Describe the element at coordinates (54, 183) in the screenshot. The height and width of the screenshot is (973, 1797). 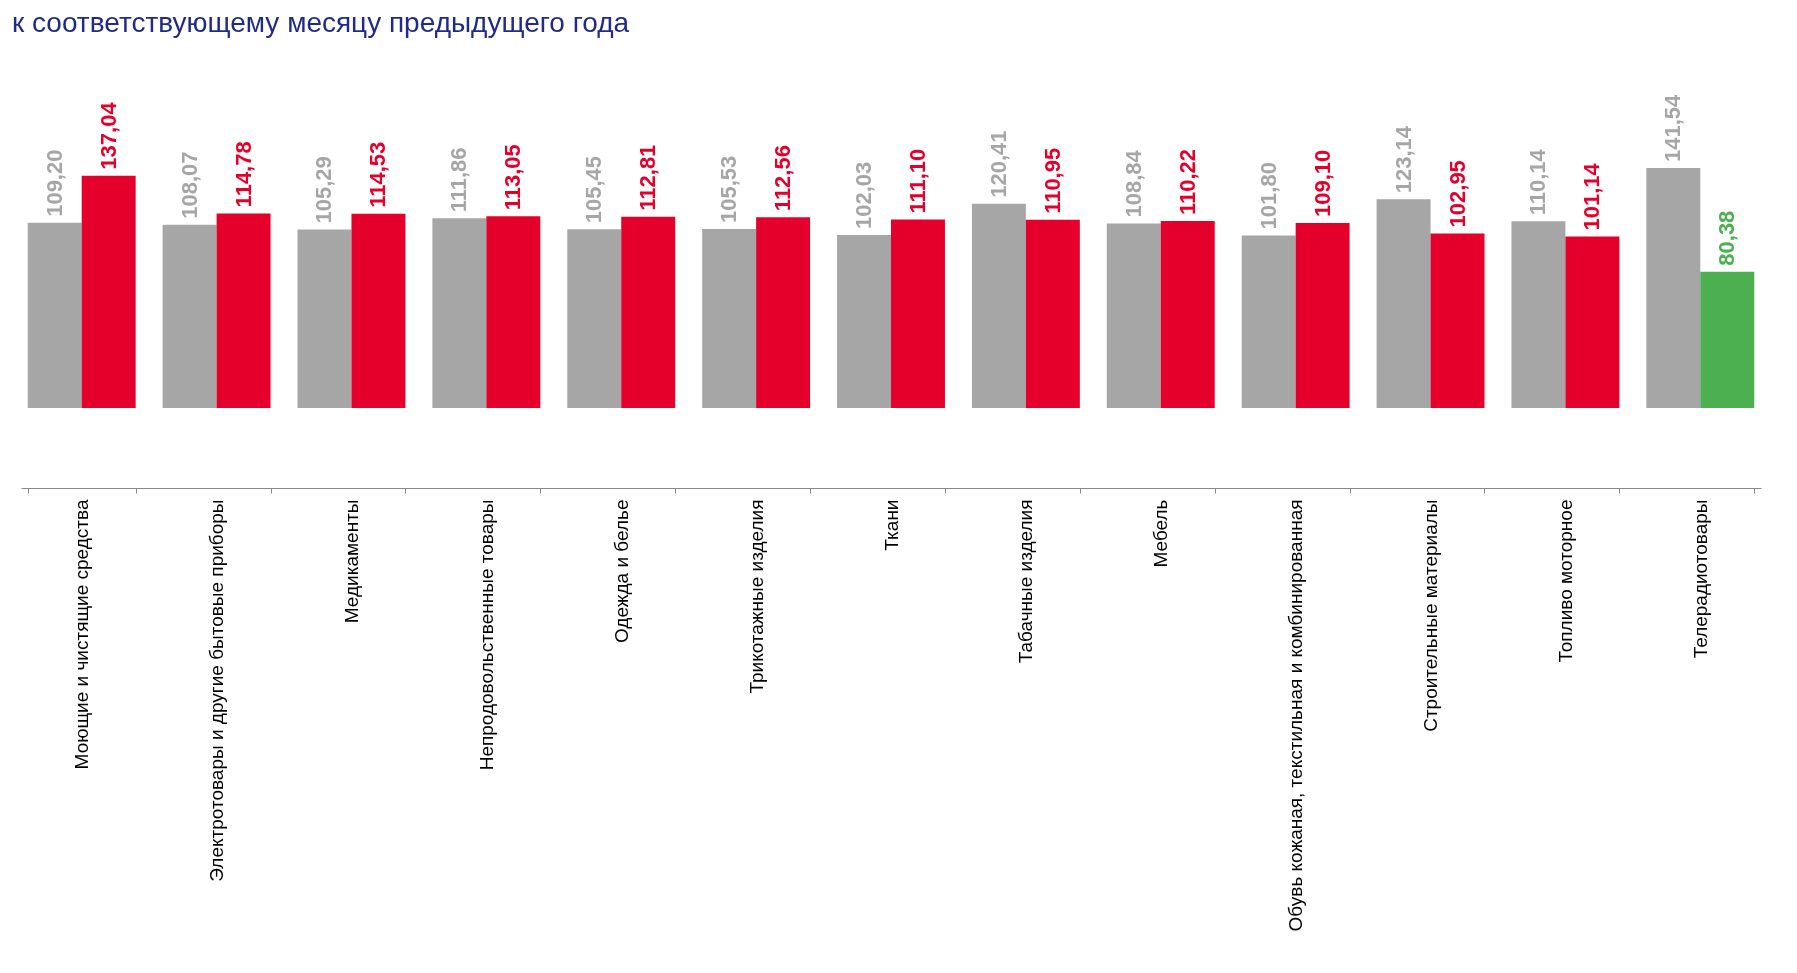
I see `data-label: 109,20` at that location.